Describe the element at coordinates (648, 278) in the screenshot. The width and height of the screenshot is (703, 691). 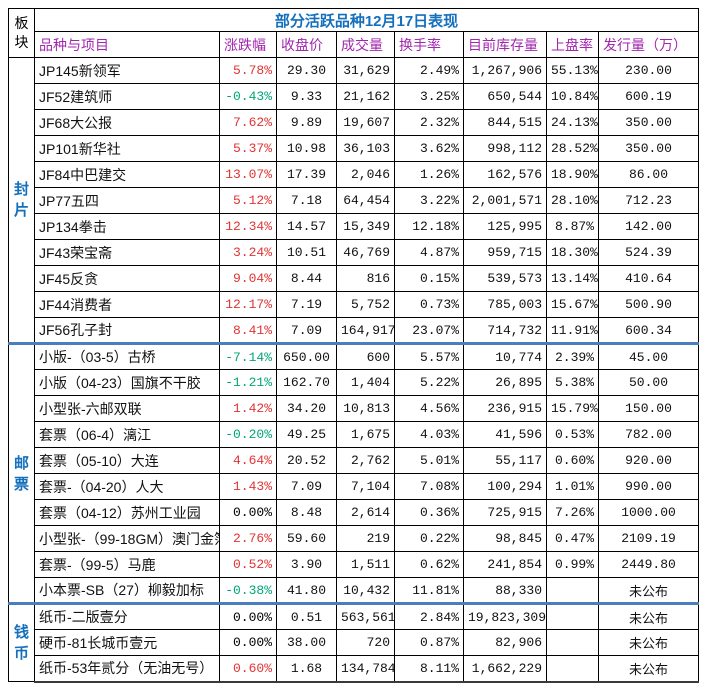
I see `row-issuance: 410.64` at that location.